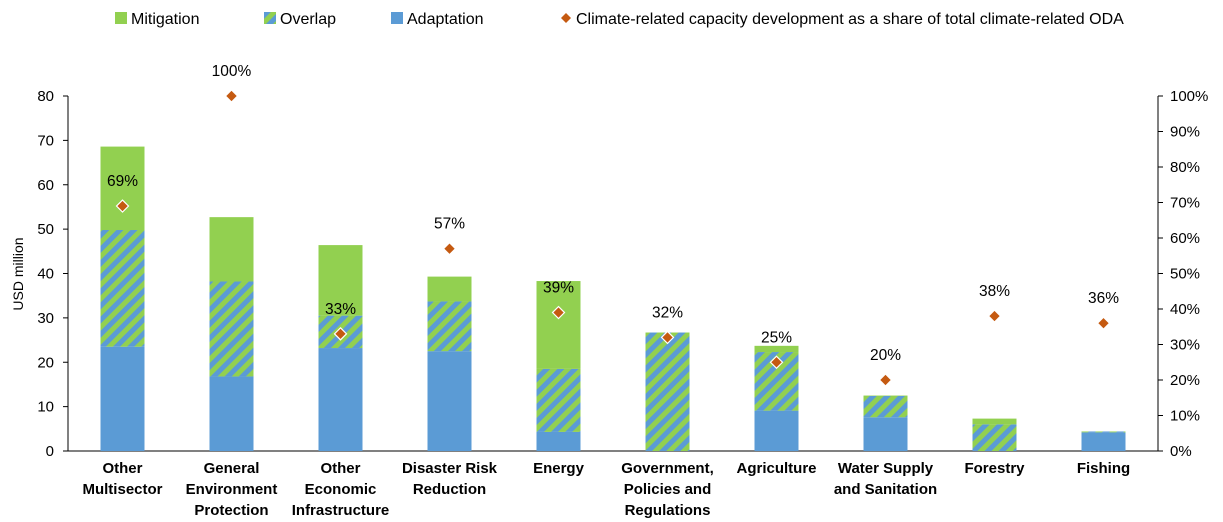 The image size is (1223, 522). Describe the element at coordinates (232, 71) in the screenshot. I see `share-data-label: 100%` at that location.